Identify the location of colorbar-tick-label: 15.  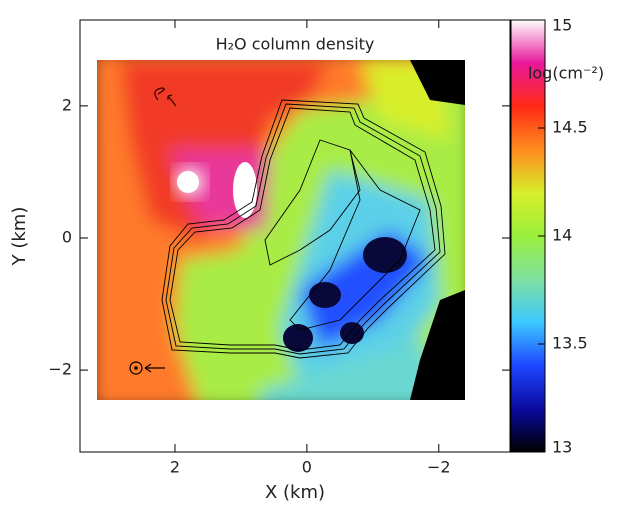
(562, 25).